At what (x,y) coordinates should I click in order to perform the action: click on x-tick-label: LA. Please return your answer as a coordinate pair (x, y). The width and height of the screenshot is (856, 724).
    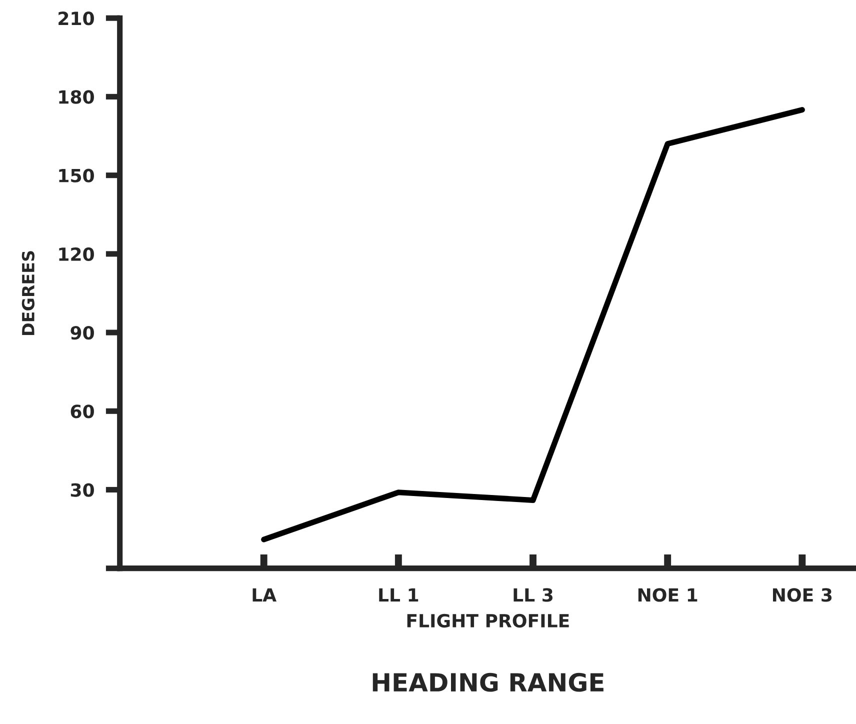
    Looking at the image, I should click on (264, 595).